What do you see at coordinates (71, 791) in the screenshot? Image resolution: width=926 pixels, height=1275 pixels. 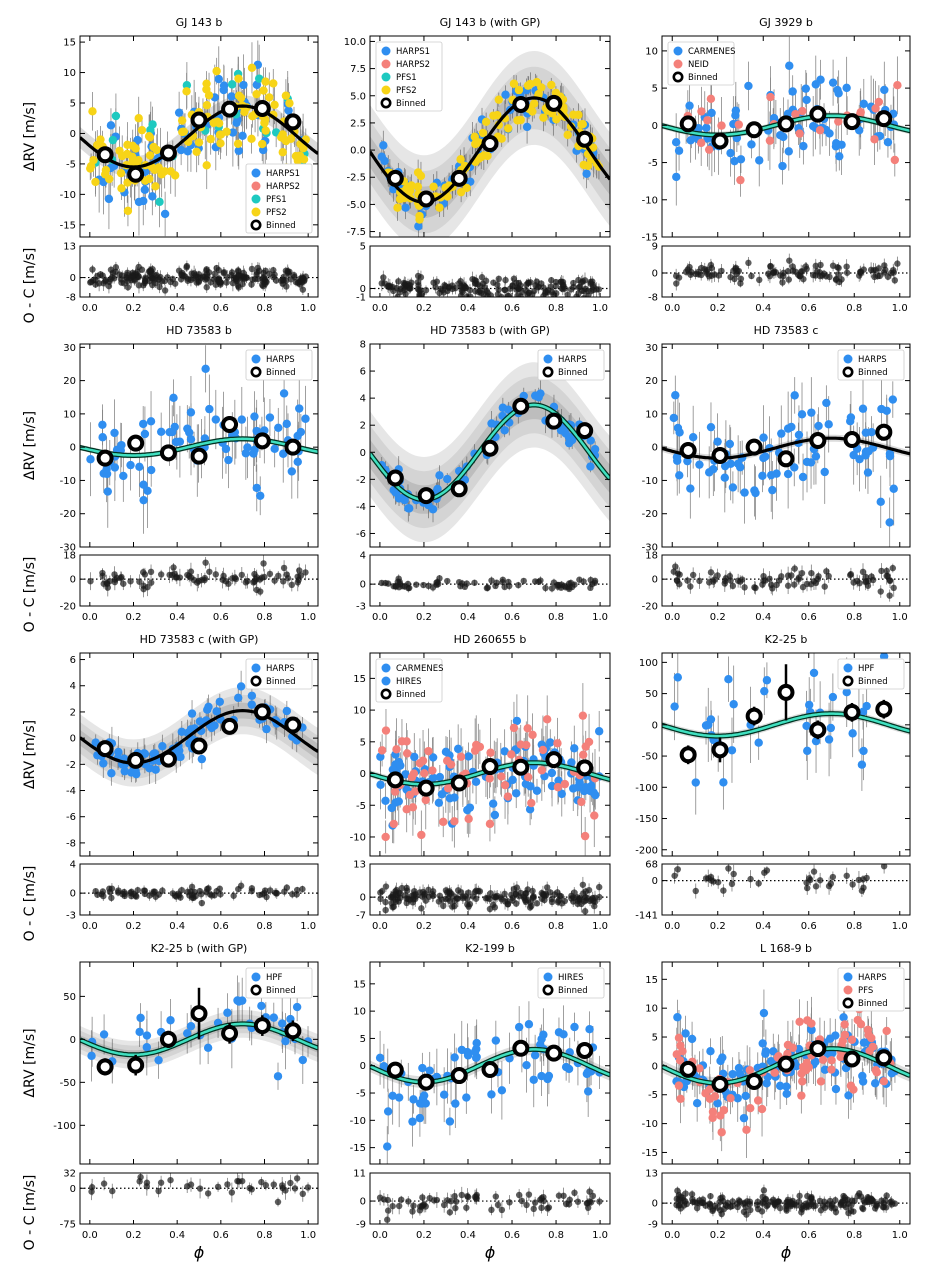 I see `ytick-label: -4` at bounding box center [71, 791].